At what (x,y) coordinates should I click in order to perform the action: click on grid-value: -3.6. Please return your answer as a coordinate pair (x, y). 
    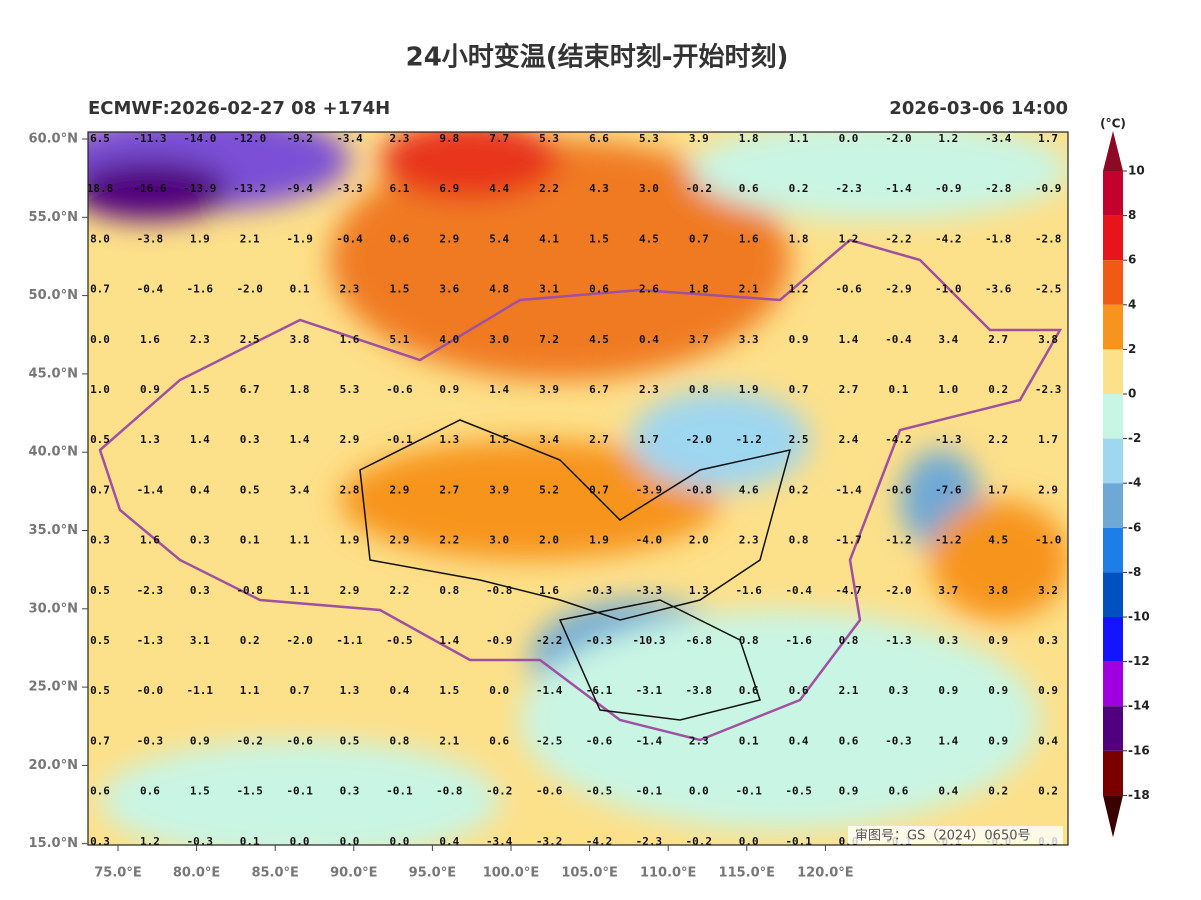
    Looking at the image, I should click on (998, 289).